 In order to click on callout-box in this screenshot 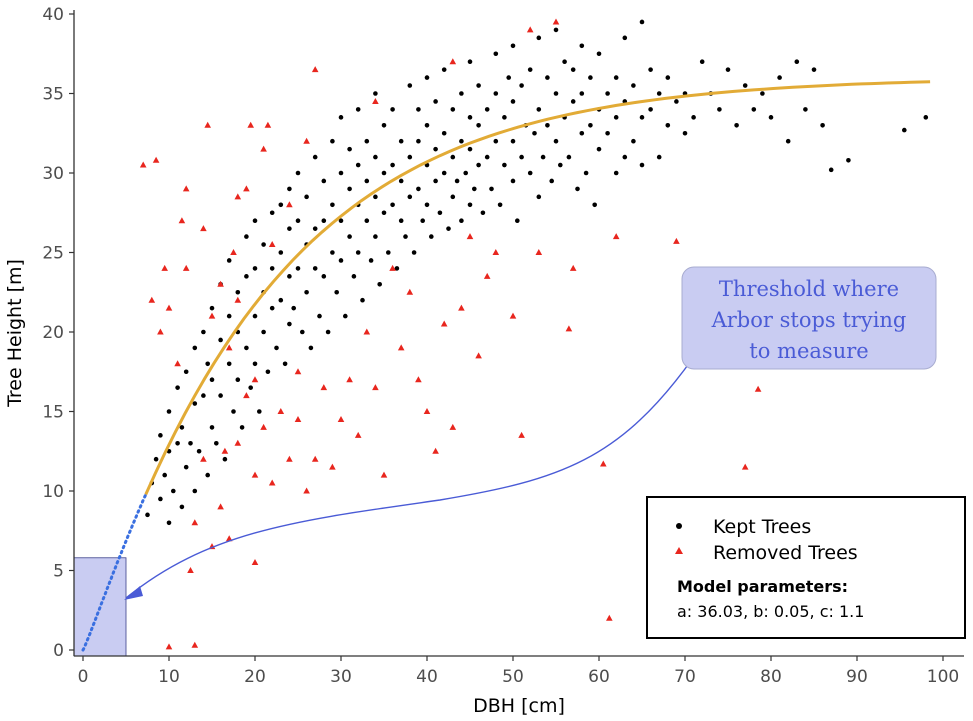, I will do `click(809, 318)`.